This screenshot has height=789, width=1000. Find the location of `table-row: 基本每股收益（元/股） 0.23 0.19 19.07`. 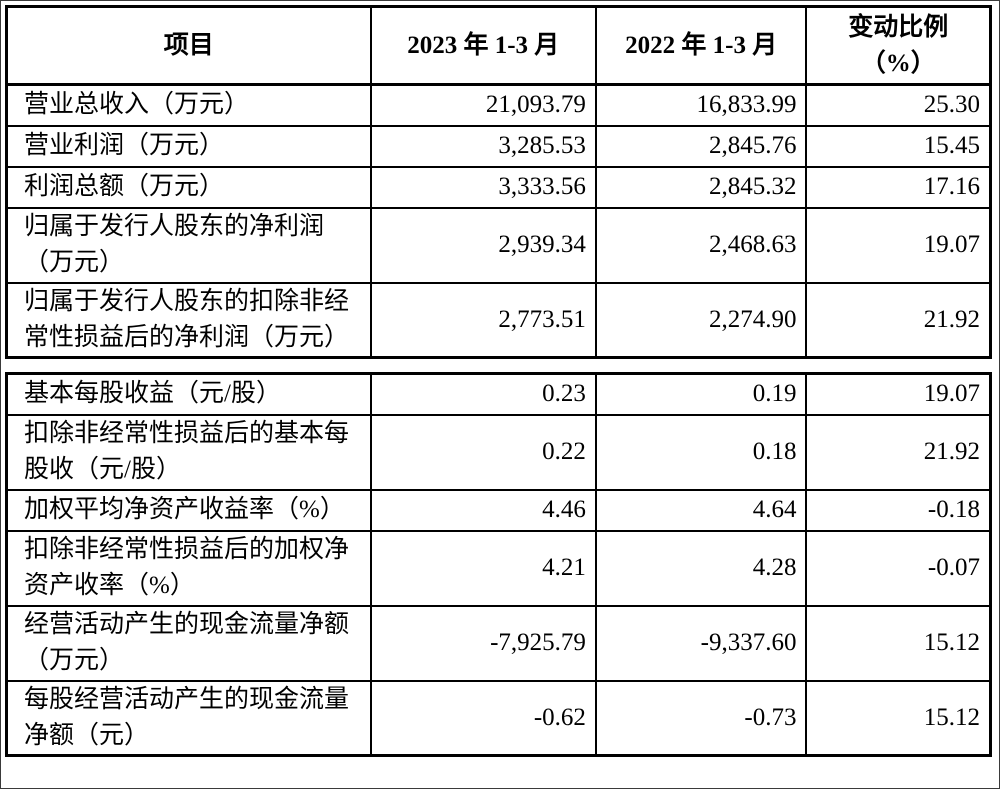

table-row: 基本每股收益（元/股） 0.23 0.19 19.07 is located at coordinates (498, 394).